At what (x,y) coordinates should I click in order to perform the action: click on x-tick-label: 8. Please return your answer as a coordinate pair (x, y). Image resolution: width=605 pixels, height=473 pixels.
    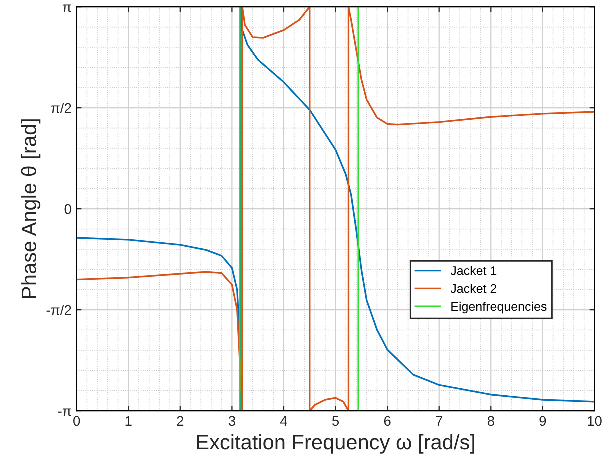
    Looking at the image, I should click on (491, 421).